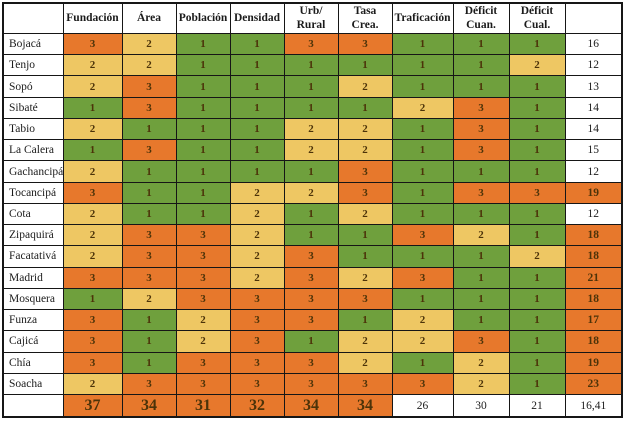 This screenshot has height=421, width=624. I want to click on row-label: La Calera, so click(33, 150).